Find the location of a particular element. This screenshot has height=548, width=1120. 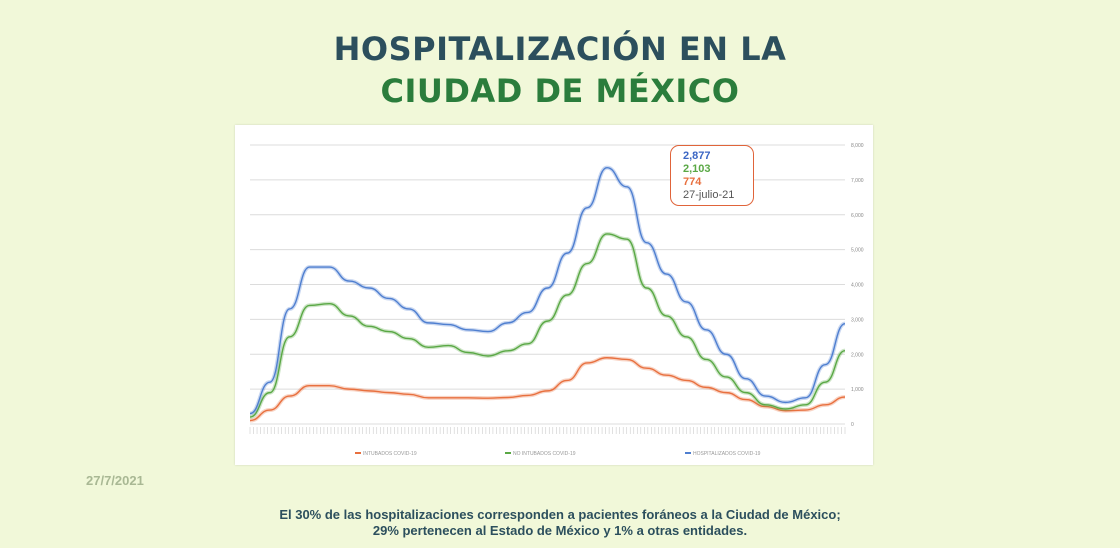

callout-intubados: 774 is located at coordinates (692, 182).